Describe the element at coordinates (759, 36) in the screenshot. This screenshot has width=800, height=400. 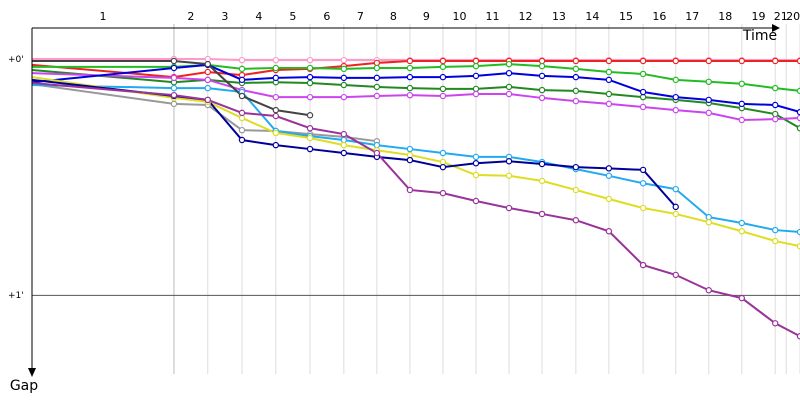
I see `x-axis-title: Time` at that location.